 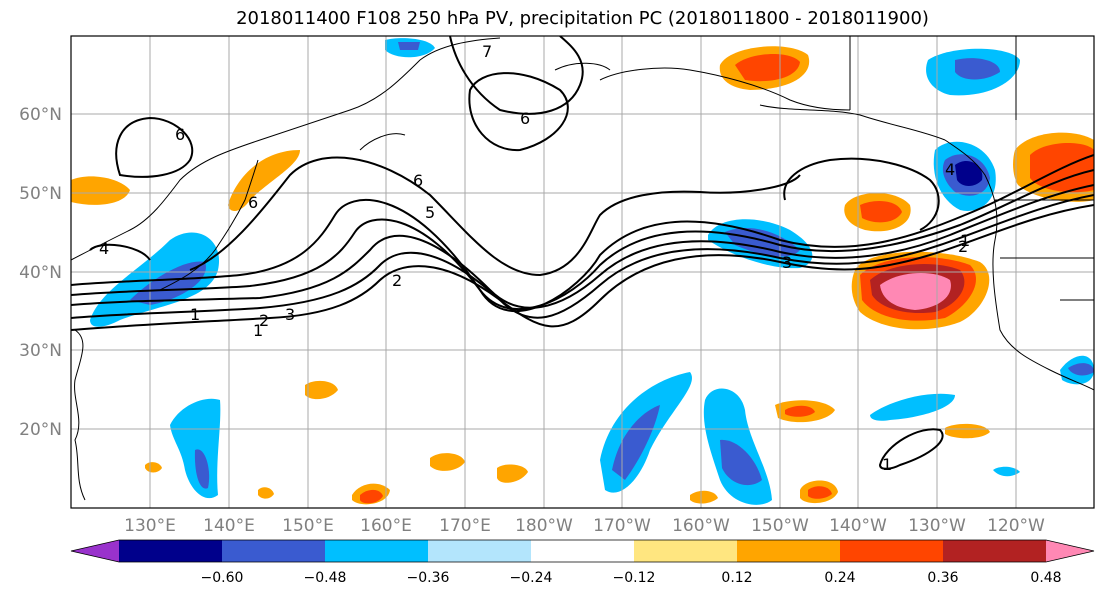 I want to click on lon-tick: 150°E, so click(x=308, y=526).